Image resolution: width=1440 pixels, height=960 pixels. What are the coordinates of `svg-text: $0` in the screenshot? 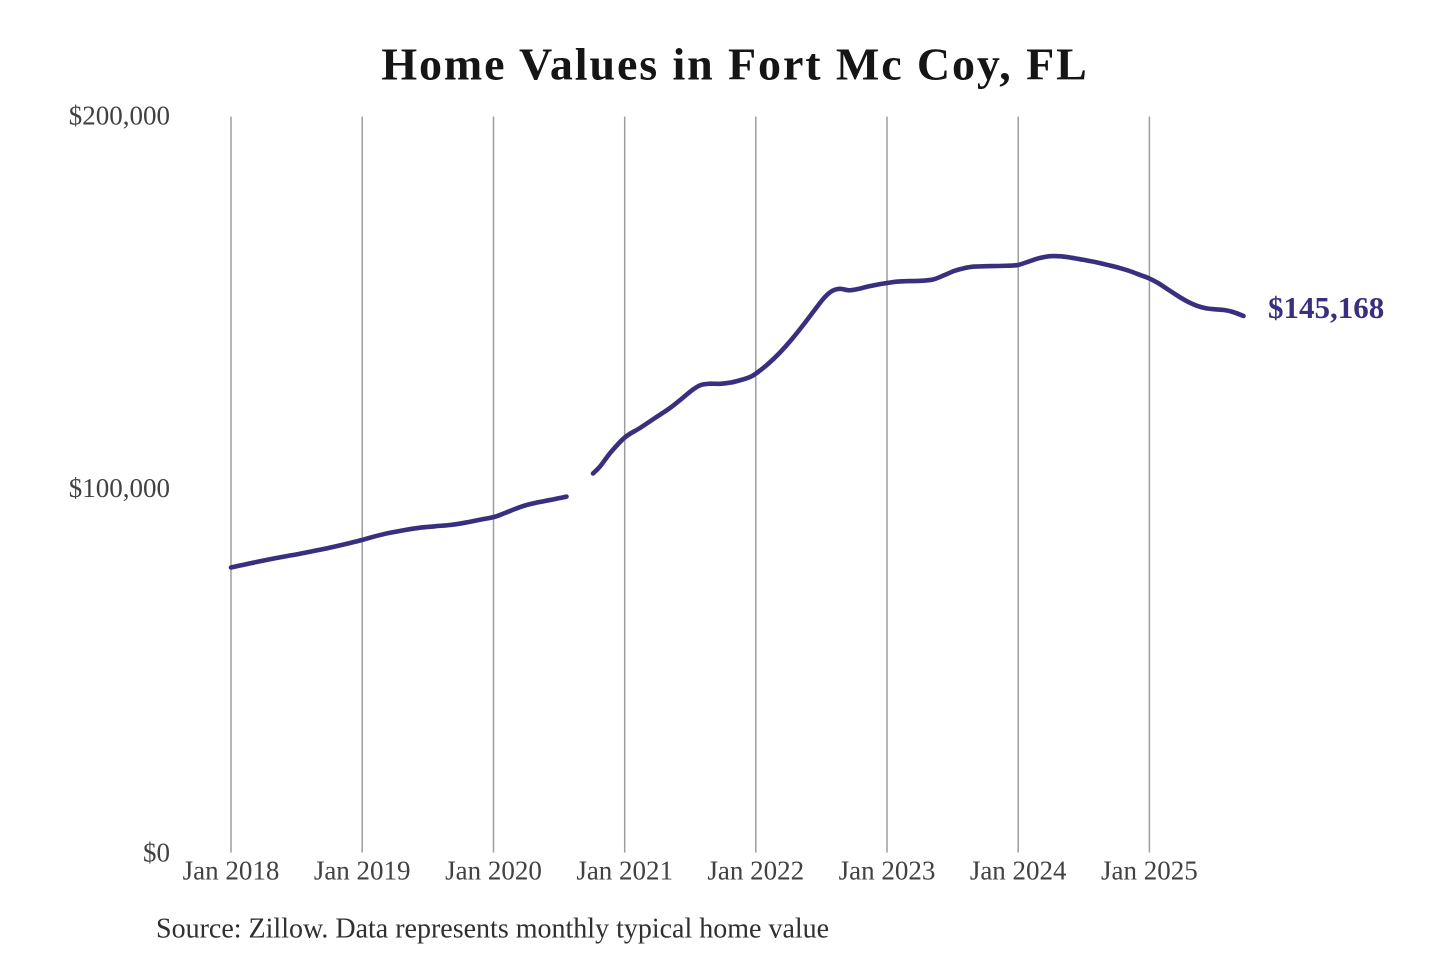 It's located at (156, 853).